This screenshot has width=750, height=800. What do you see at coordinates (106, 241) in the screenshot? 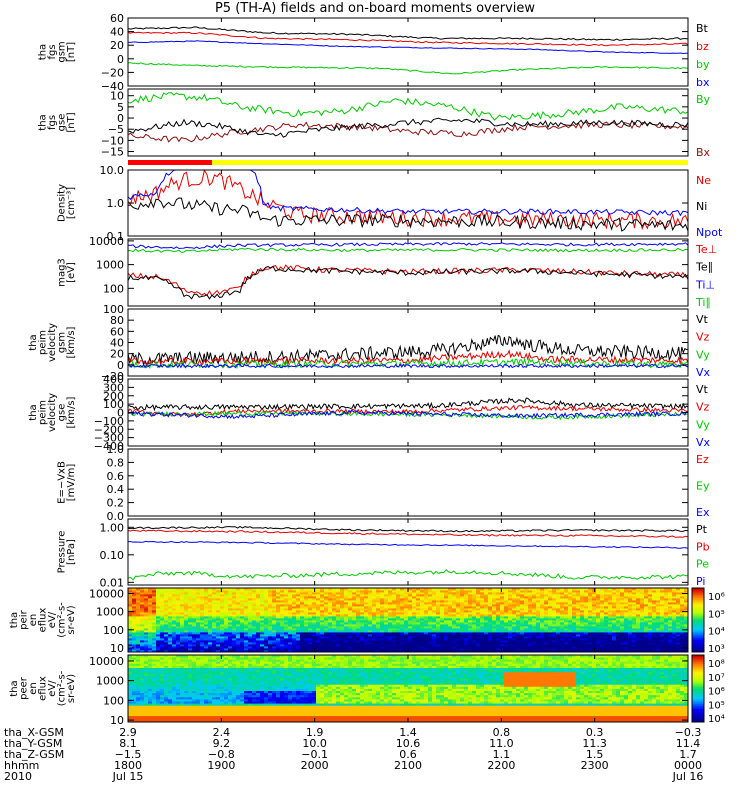
I see `y-tick-label: 10000` at bounding box center [106, 241].